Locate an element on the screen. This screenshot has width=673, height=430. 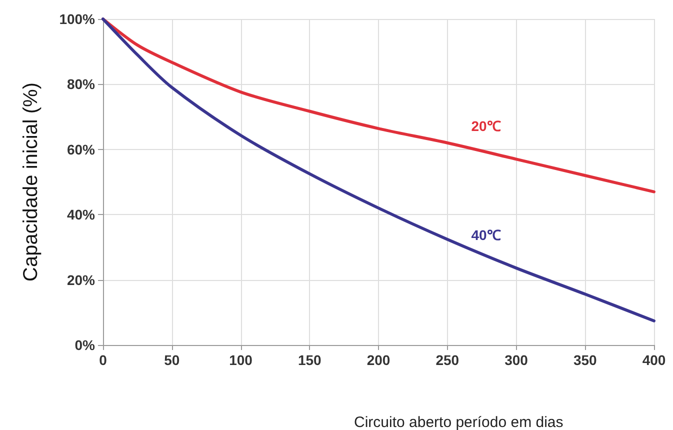
x-tick-label: 0 is located at coordinates (103, 360).